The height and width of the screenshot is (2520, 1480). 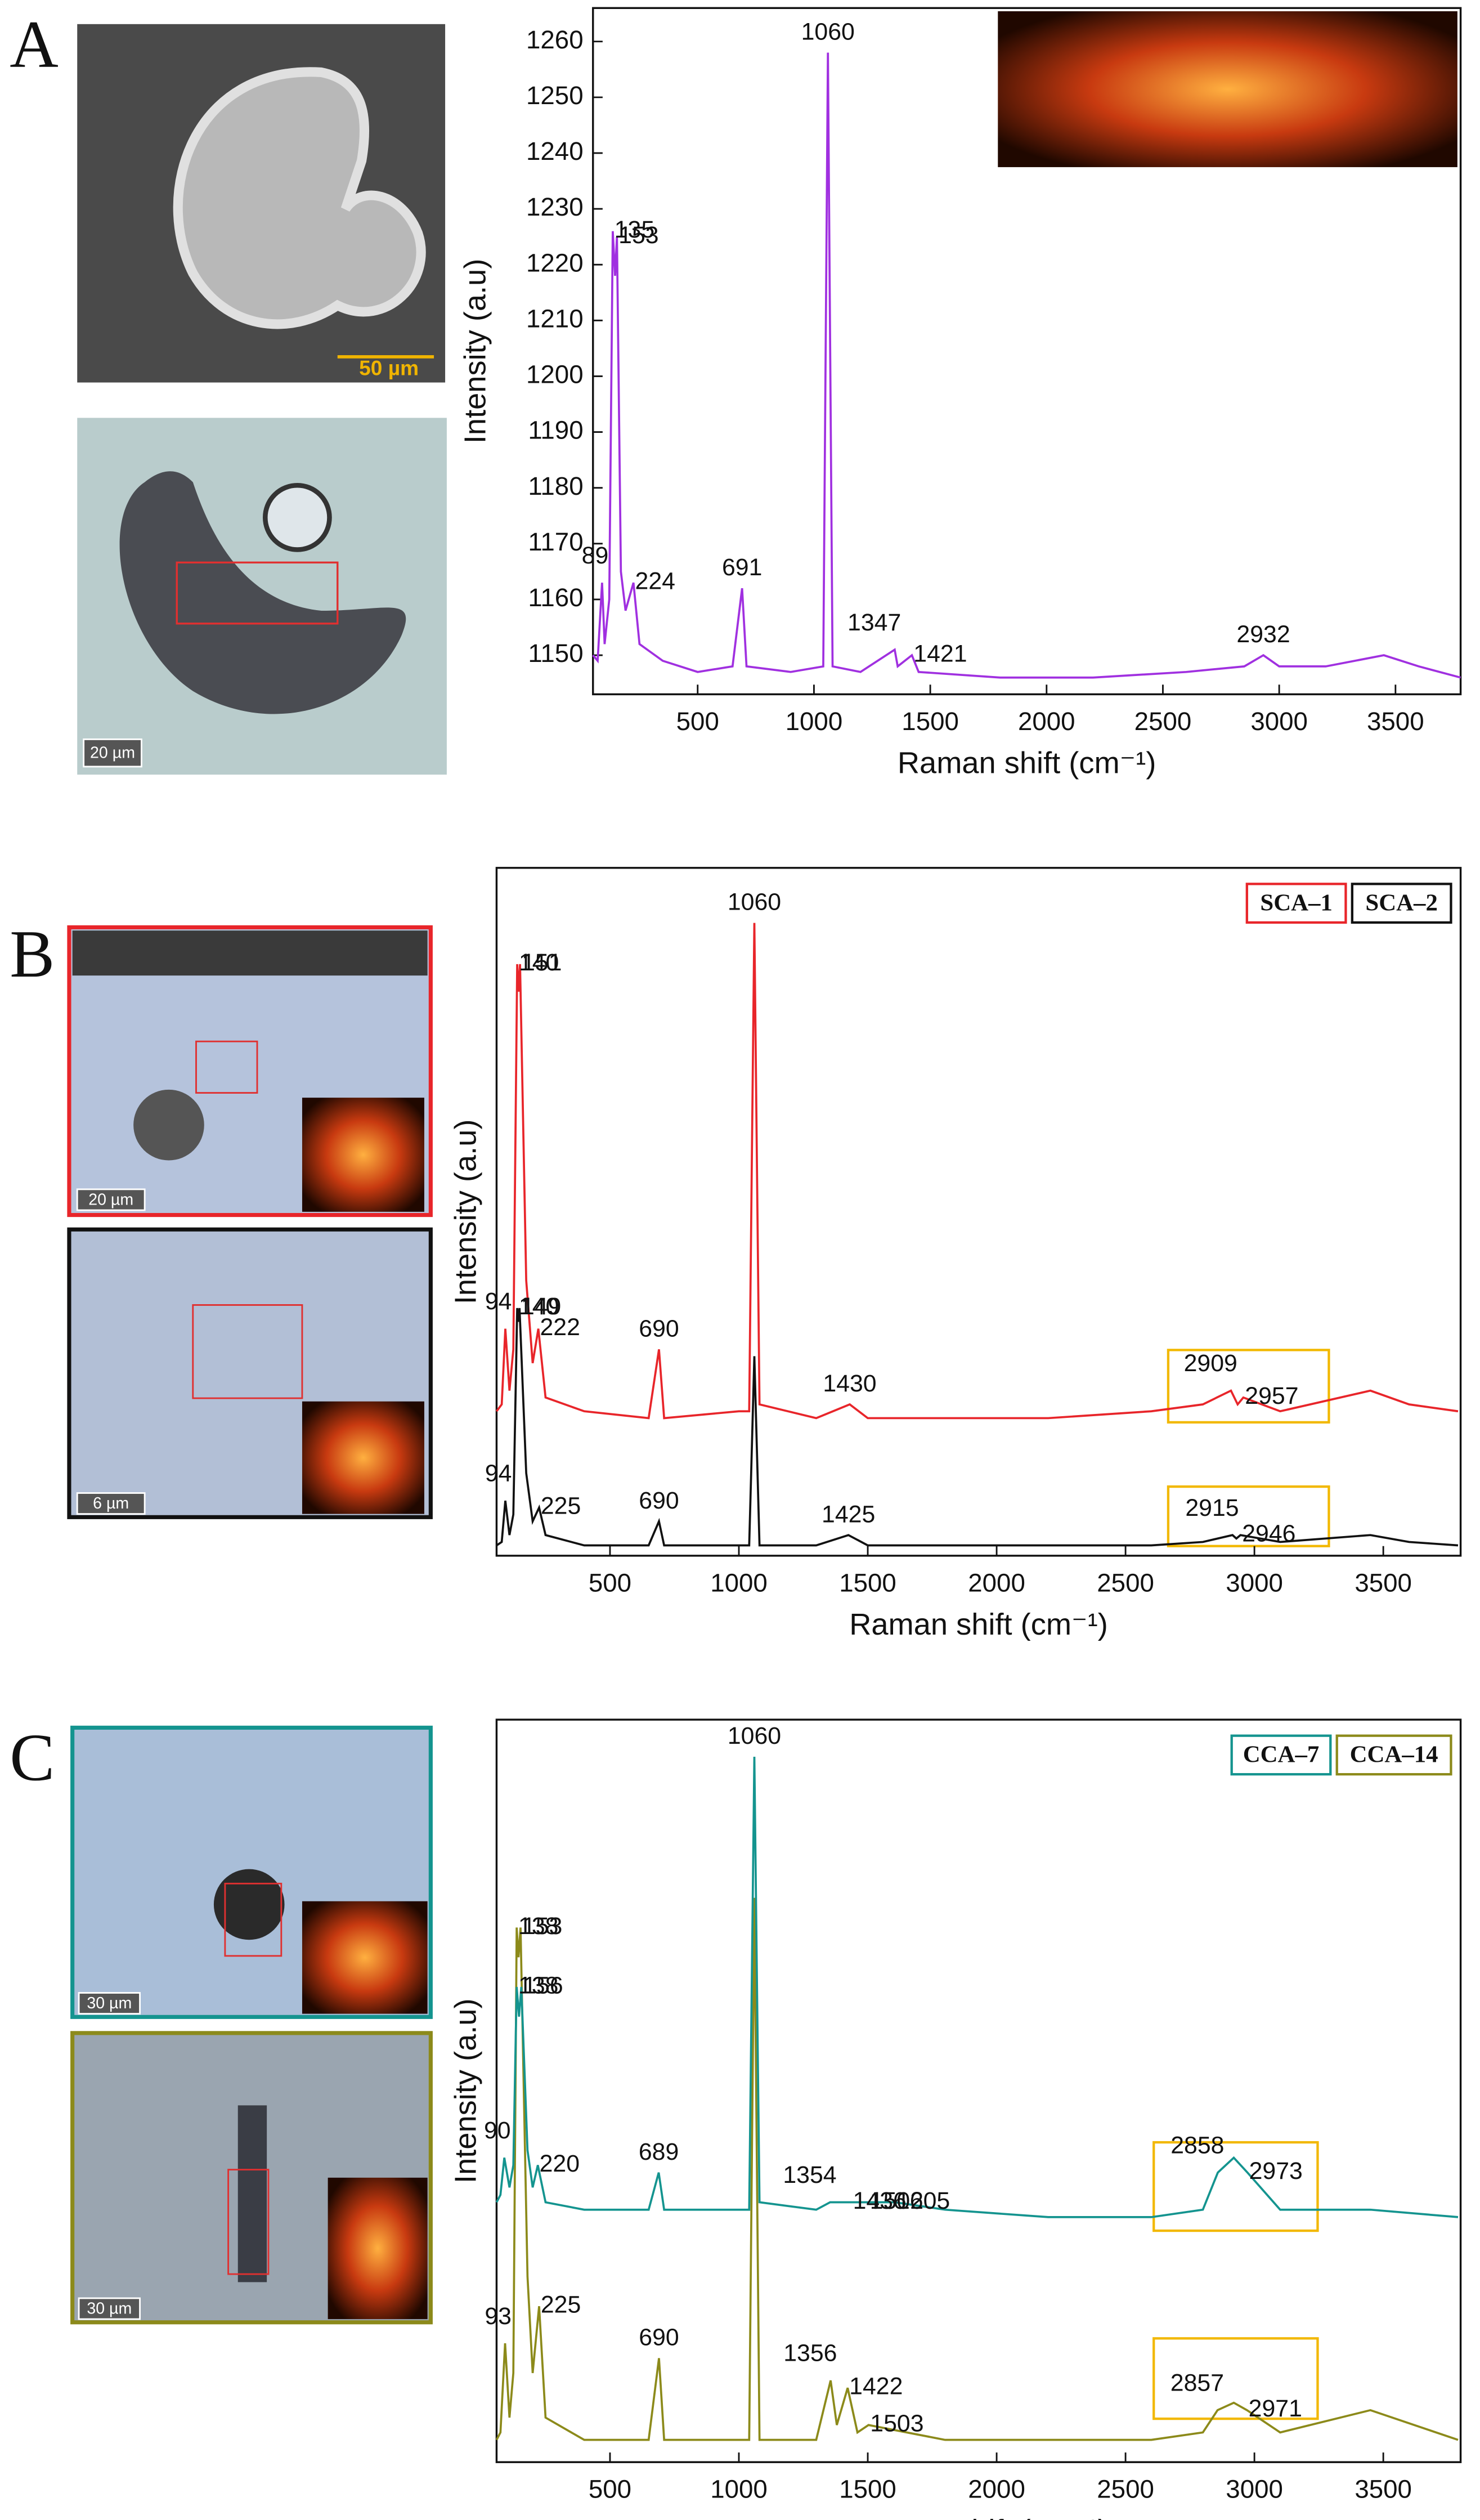 I want to click on peak-label: 1421, so click(x=940, y=653).